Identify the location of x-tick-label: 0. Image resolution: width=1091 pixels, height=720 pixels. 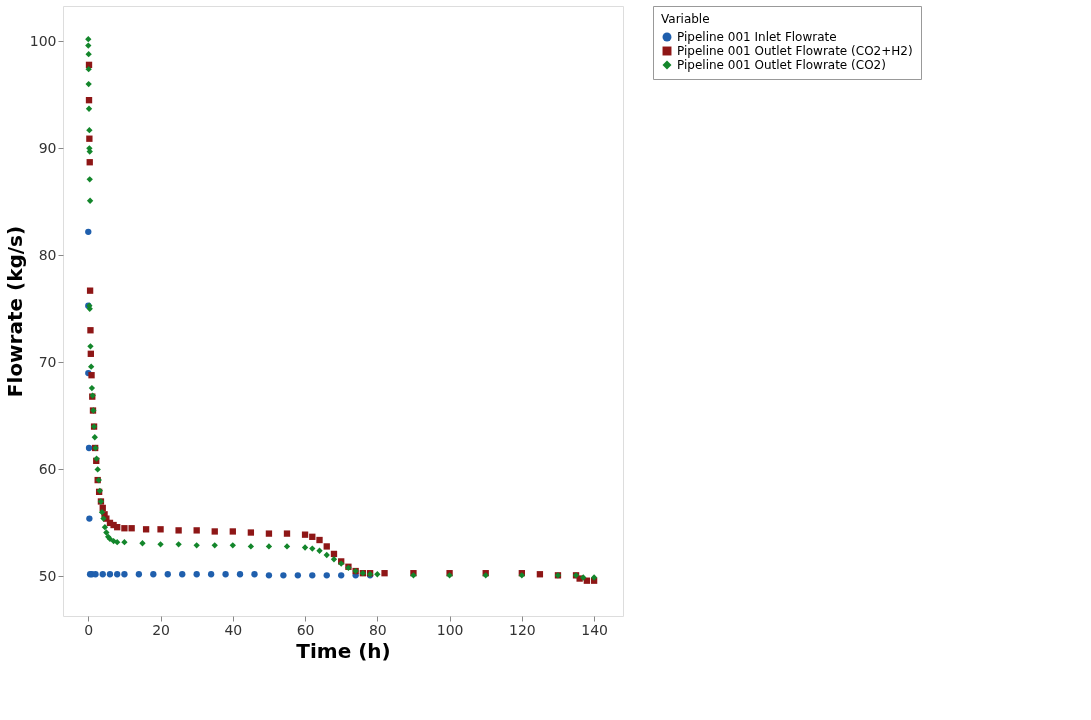
(89, 629).